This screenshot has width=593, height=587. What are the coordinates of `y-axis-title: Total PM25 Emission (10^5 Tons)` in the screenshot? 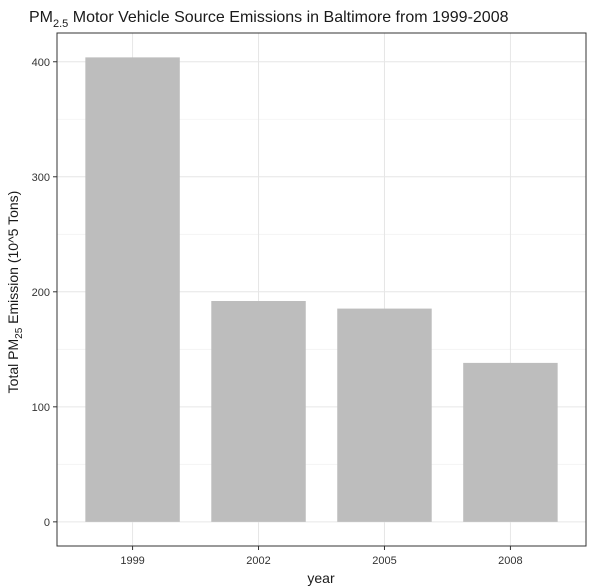 It's located at (15, 292).